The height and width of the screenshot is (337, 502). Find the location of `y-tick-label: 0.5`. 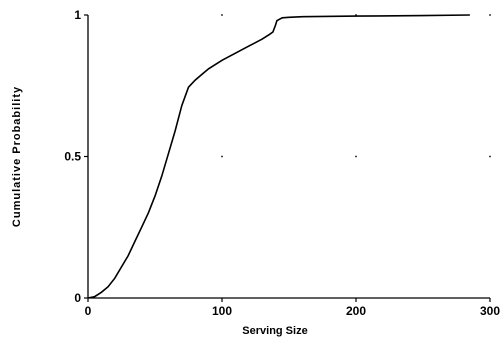

y-tick-label: 0.5 is located at coordinates (72, 157).